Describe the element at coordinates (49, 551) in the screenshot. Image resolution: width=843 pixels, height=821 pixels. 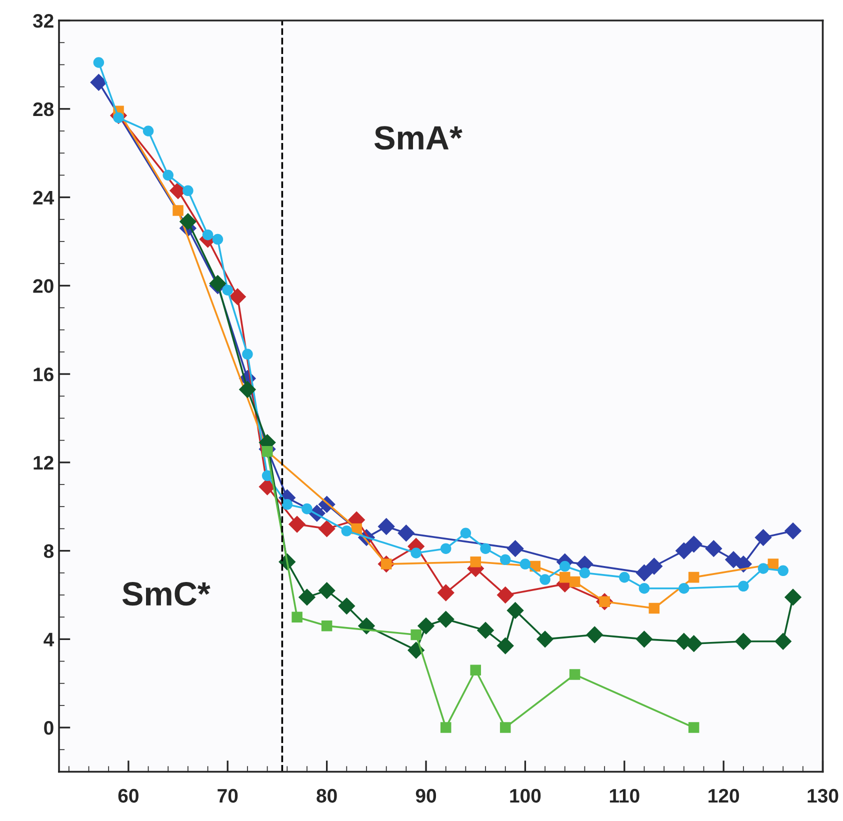
I see `y-tick-label: 8` at that location.